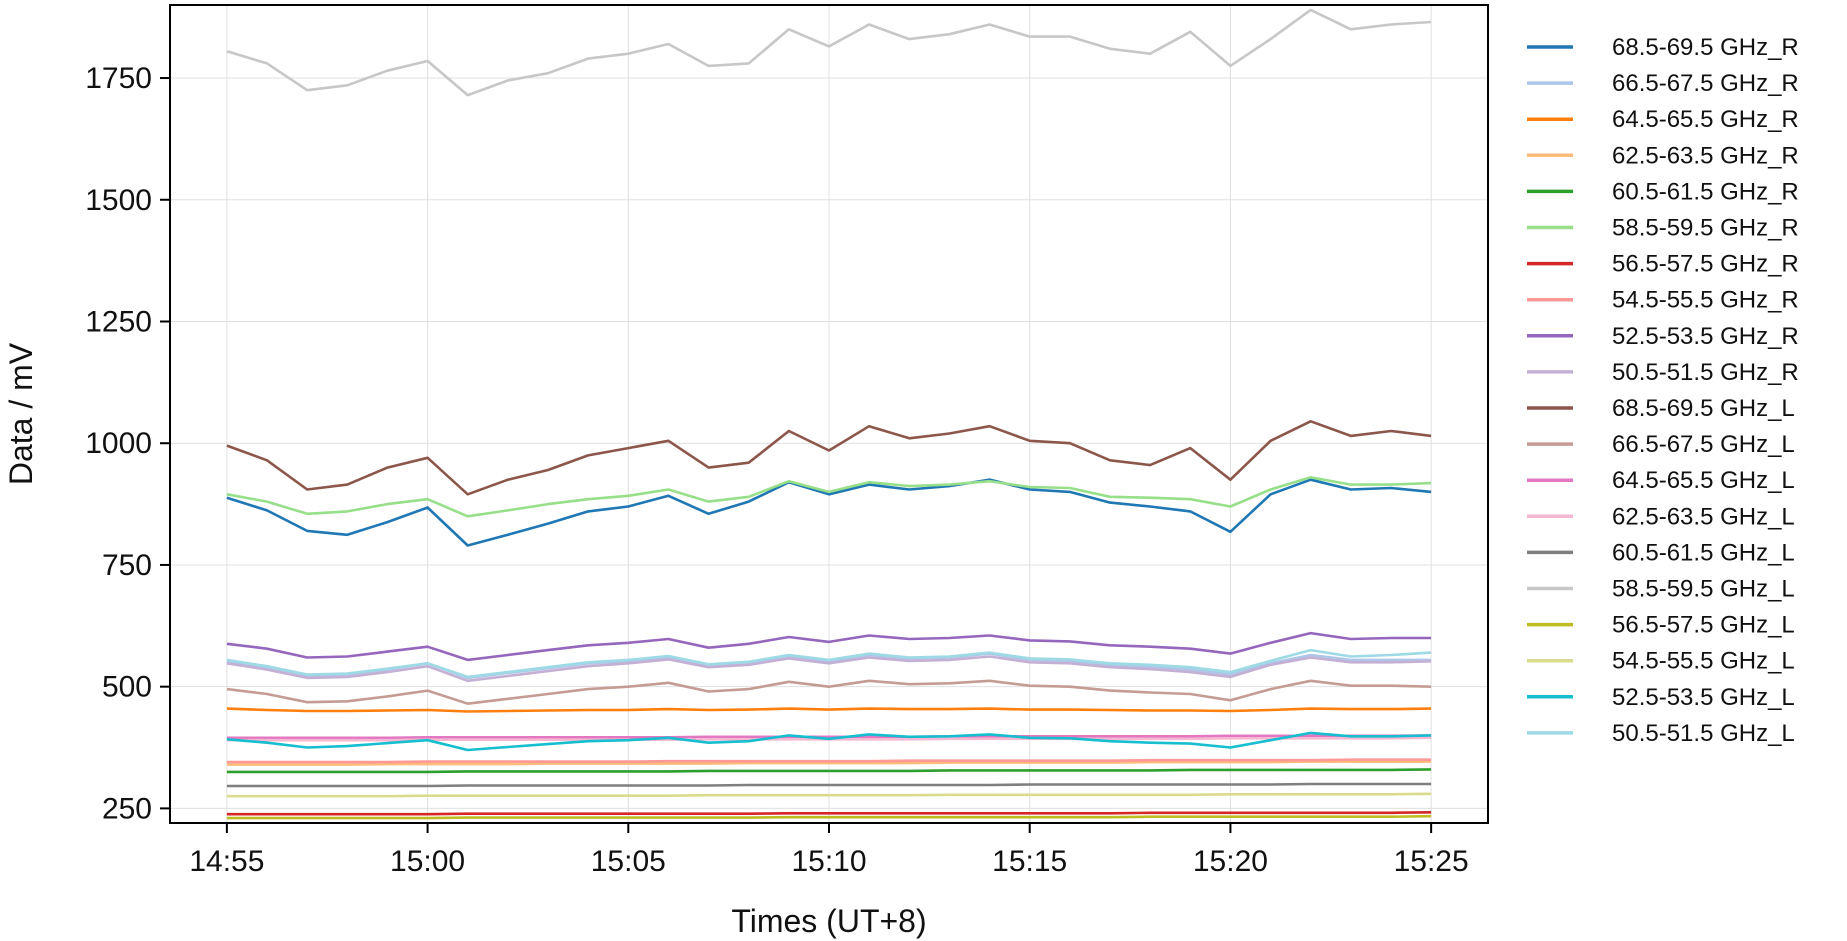  I want to click on legend-item: 56.5-57.5 GHz_L, so click(1661, 625).